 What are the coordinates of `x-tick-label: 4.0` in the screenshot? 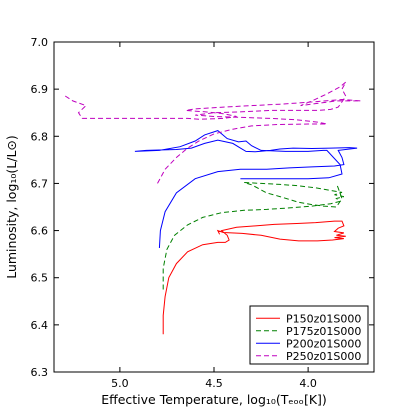 It's located at (308, 383).